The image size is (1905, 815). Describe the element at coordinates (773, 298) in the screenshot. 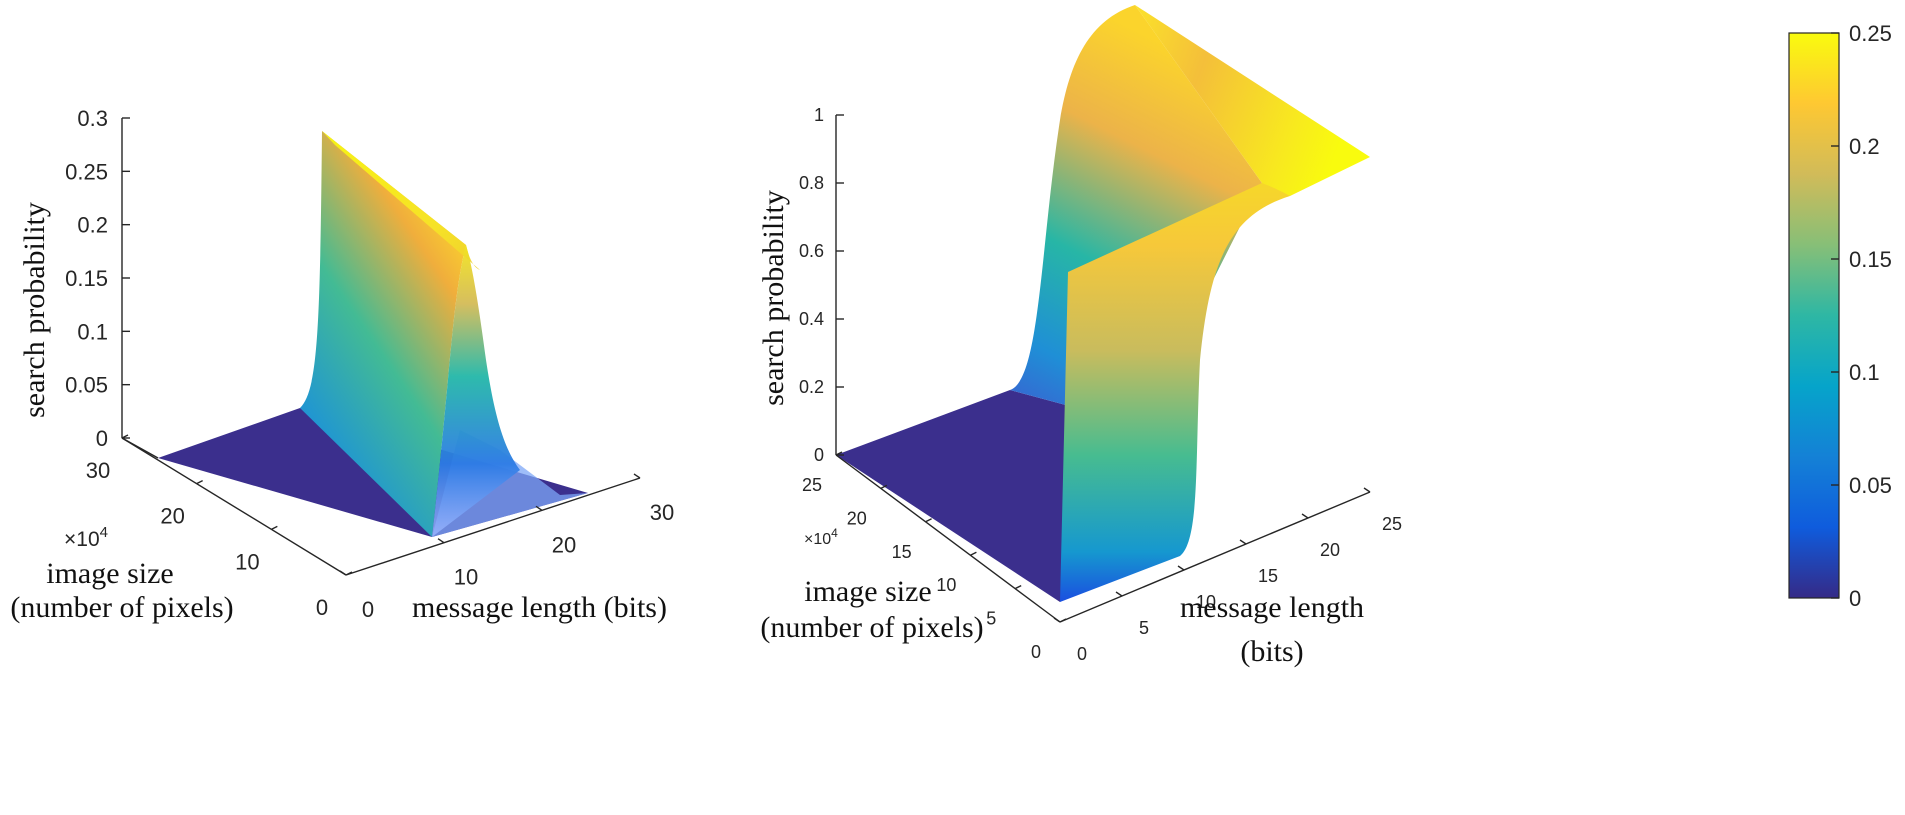

I see `right-z-label: search probability` at that location.